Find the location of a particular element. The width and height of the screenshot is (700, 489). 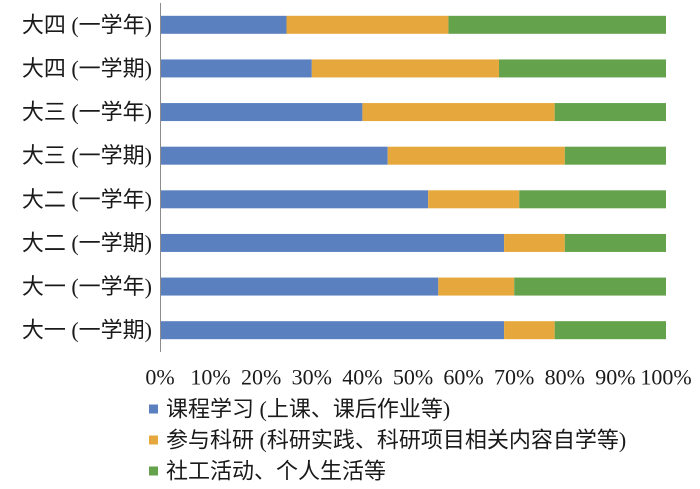

x-tick-label-2: 20% is located at coordinates (261, 377).